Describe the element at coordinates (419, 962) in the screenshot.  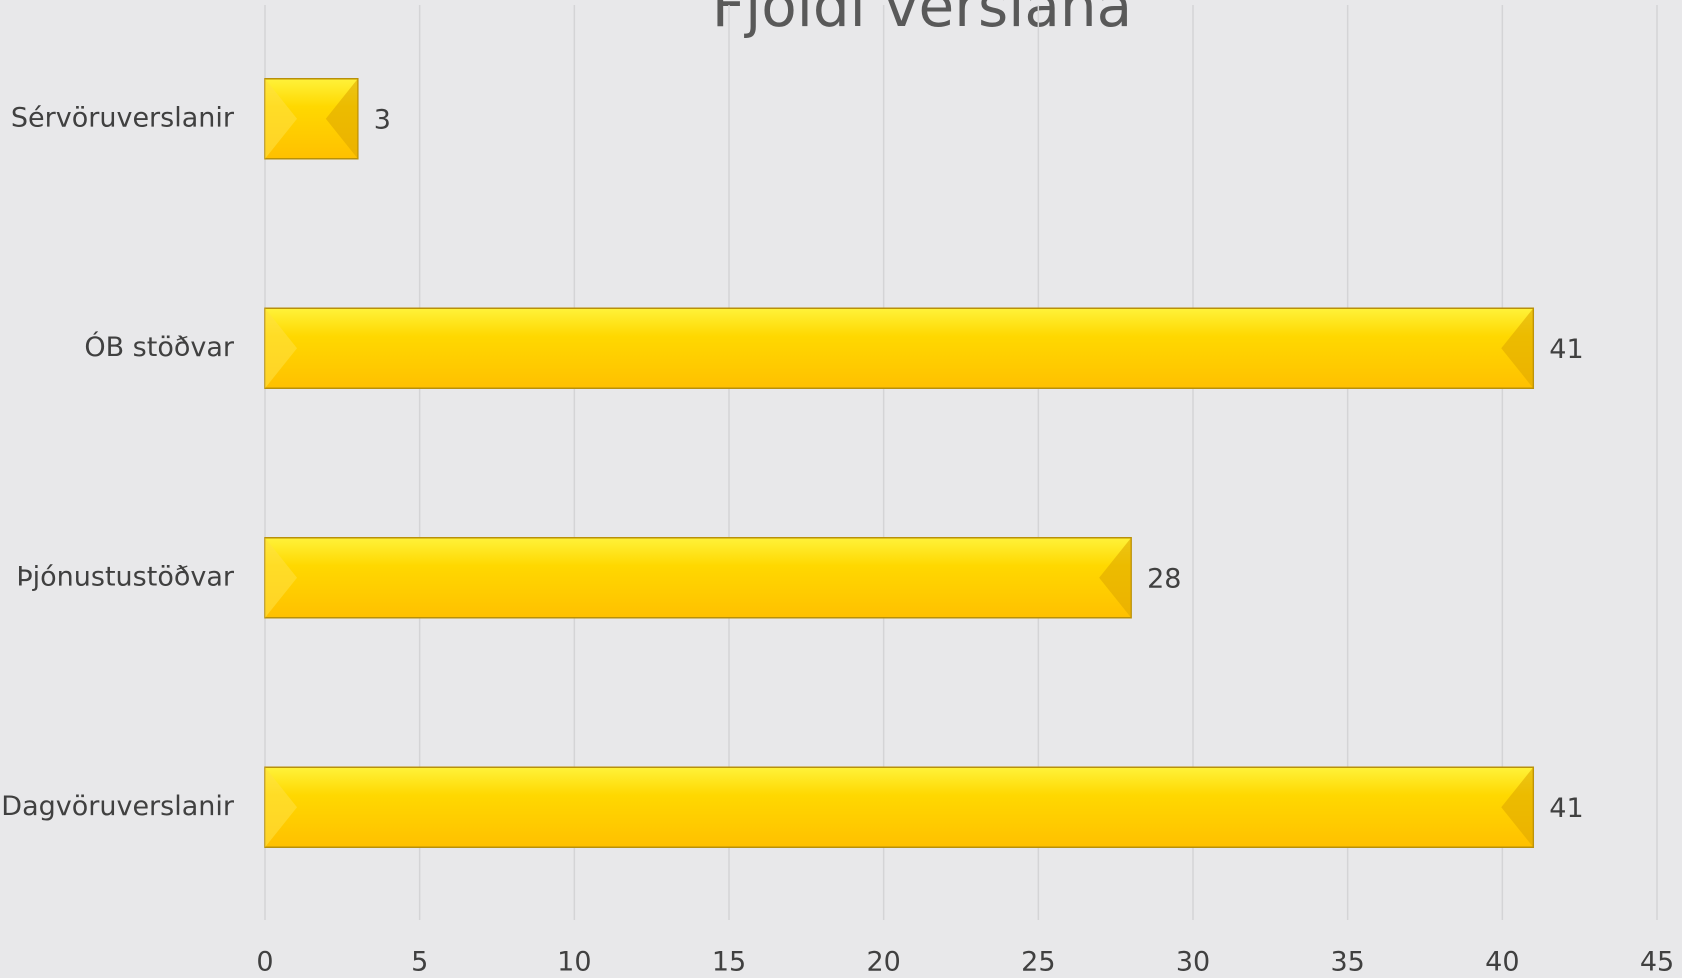
I see `x-tick-label: 5` at that location.